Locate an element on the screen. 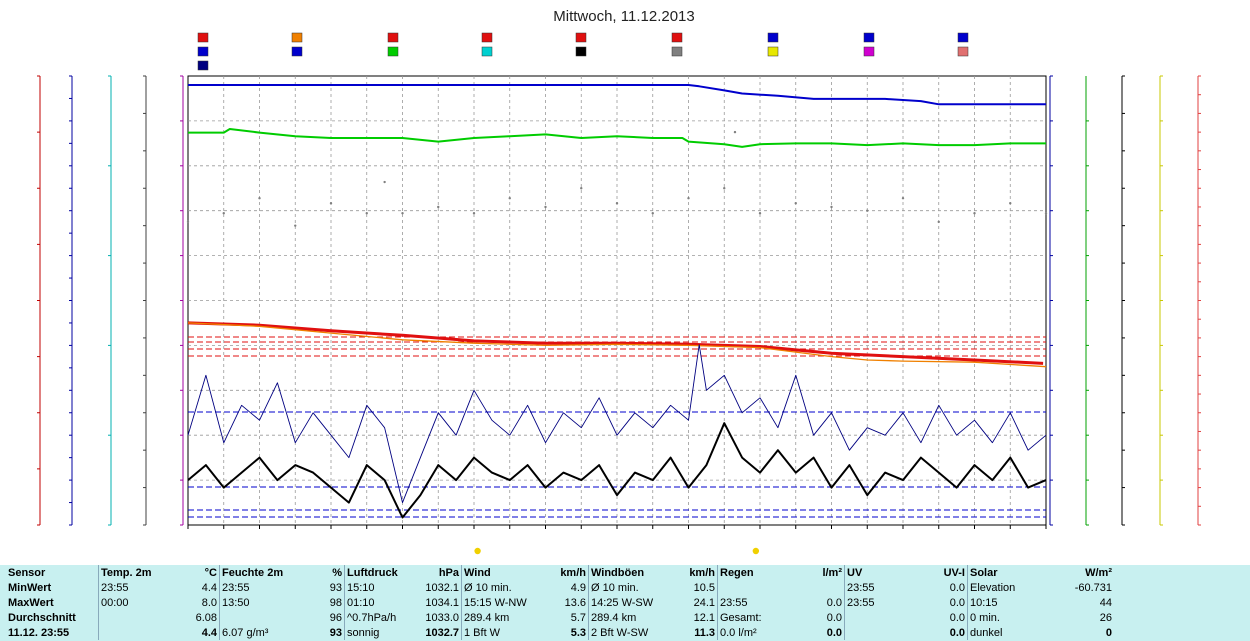 This screenshot has width=1250, height=641. stats-header-cell: km/h is located at coordinates (702, 572).